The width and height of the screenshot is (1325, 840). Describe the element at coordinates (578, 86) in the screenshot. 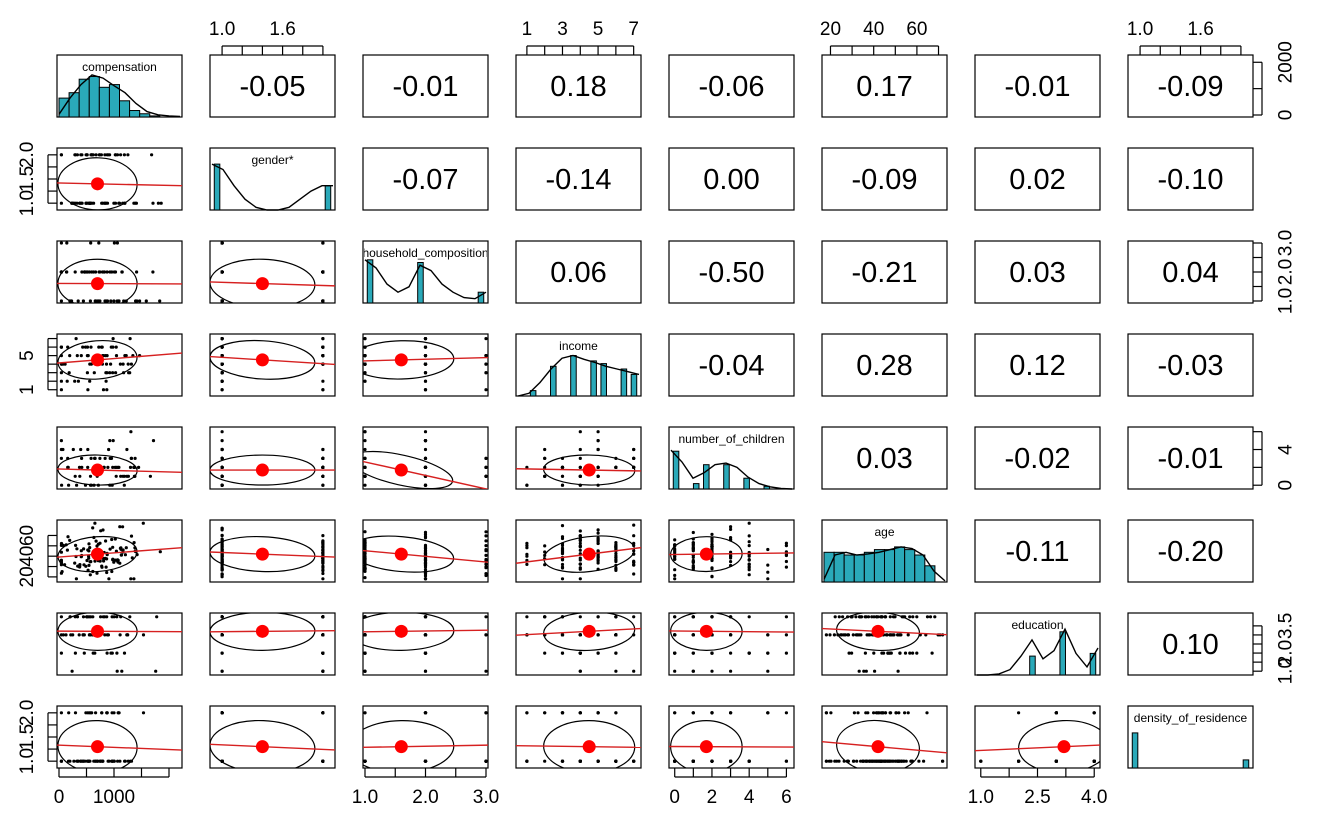

I see `panel-compensation-income: 0.18` at that location.